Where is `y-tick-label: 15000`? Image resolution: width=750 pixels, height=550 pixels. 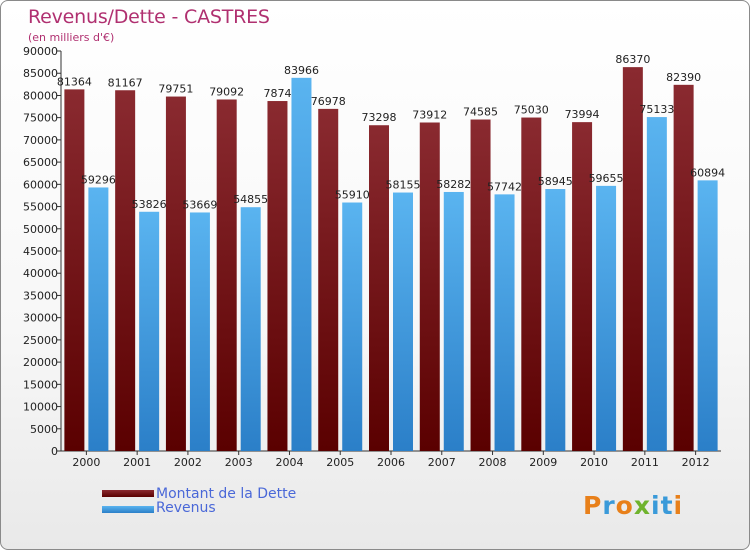 y-tick-label: 15000 is located at coordinates (40, 384).